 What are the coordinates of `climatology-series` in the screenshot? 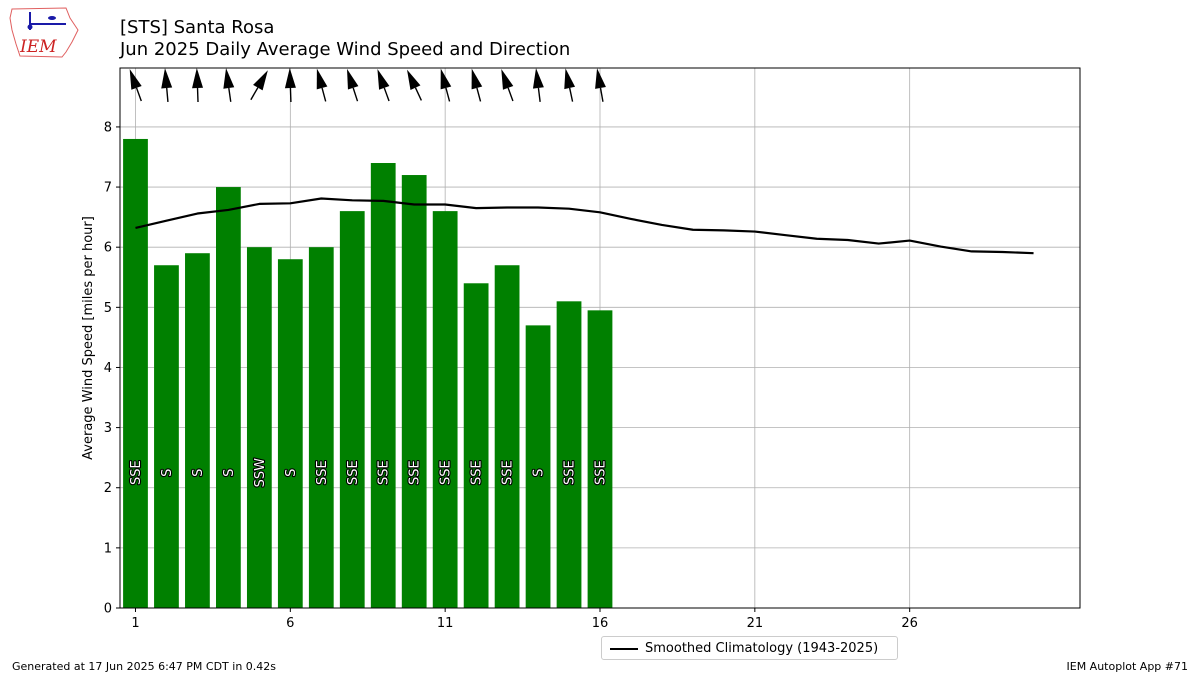 It's located at (584, 226).